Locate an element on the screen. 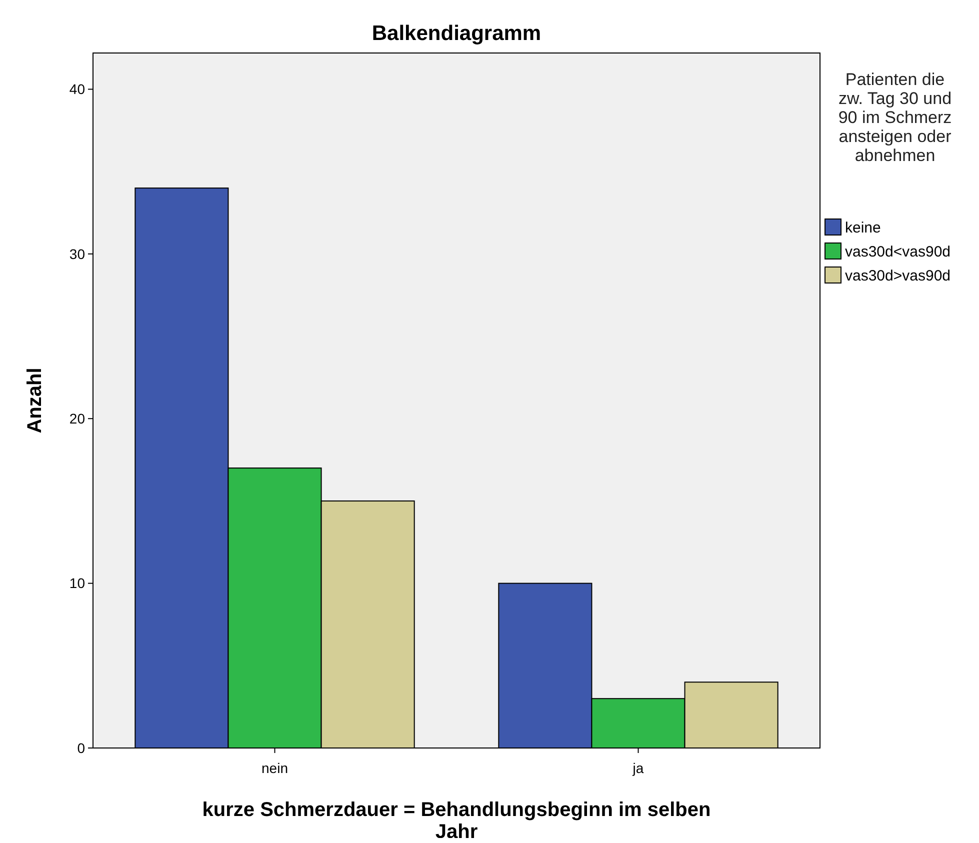 This screenshot has width=979, height=843. y-tick-label: 40 is located at coordinates (77, 89).